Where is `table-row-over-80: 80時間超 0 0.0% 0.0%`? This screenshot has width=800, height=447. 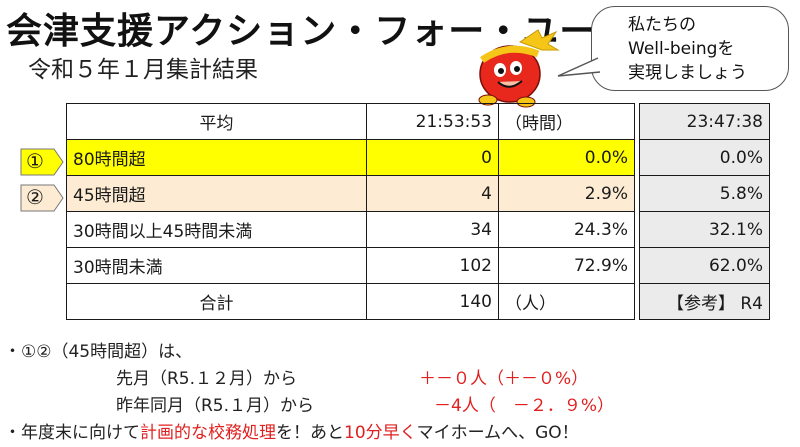
table-row-over-80: 80時間超 0 0.0% 0.0% is located at coordinates (418, 157).